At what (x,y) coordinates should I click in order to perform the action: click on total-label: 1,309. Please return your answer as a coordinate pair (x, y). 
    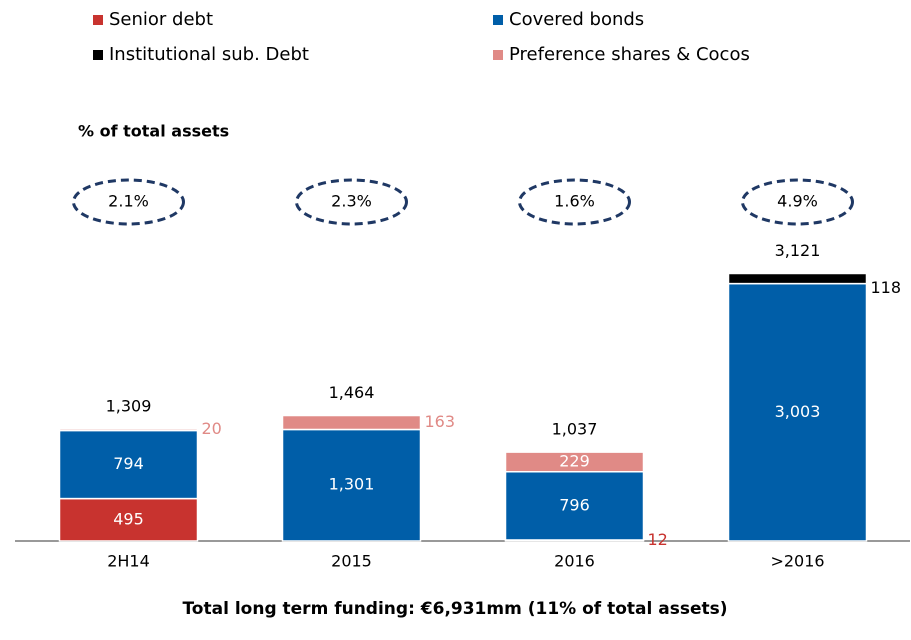
    Looking at the image, I should click on (129, 405).